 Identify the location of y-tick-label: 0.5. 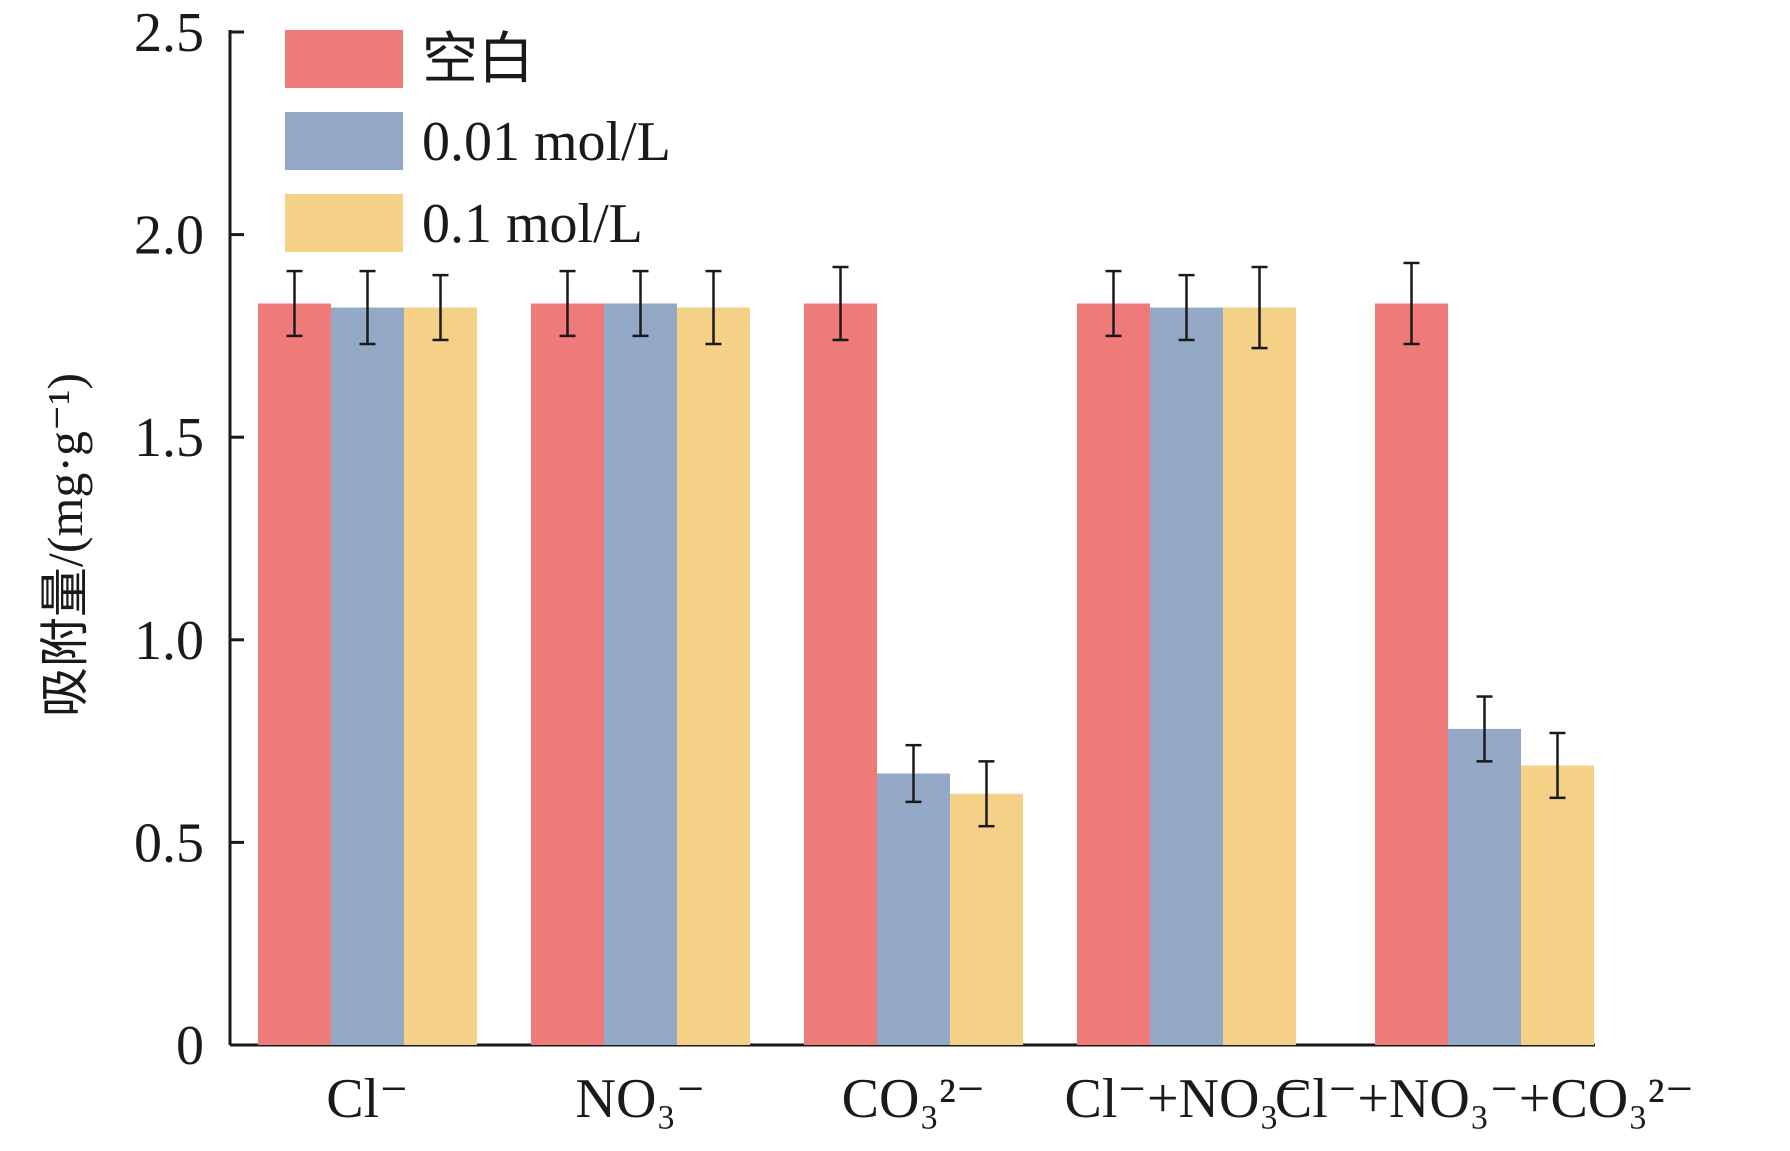
(169, 843).